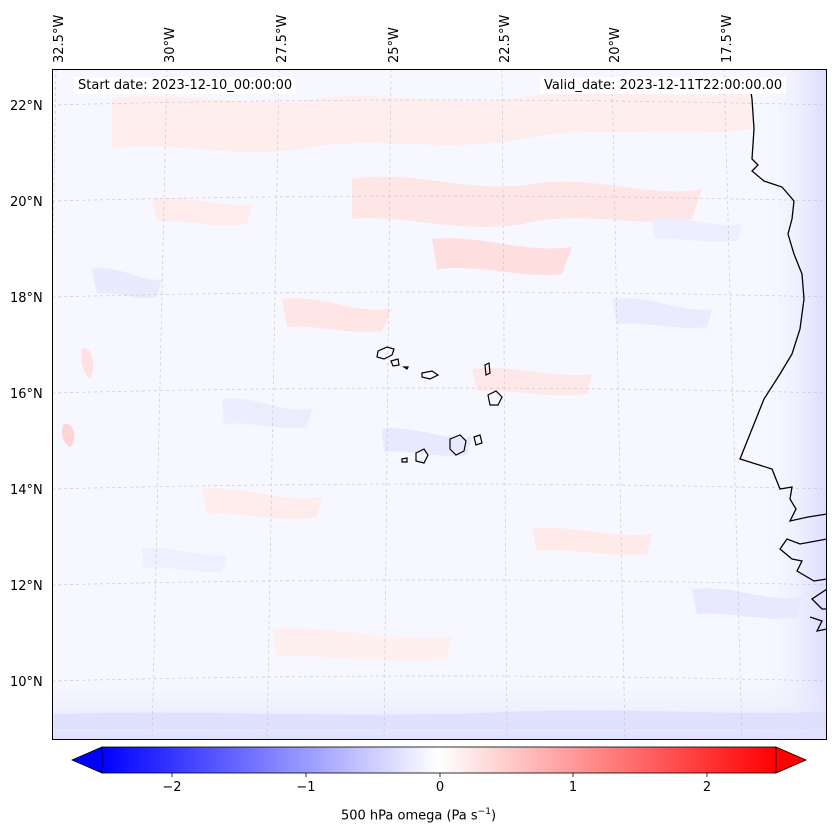 The width and height of the screenshot is (837, 839). Describe the element at coordinates (282, 38) in the screenshot. I see `lon-label-27-5w: 27.5°W` at that location.